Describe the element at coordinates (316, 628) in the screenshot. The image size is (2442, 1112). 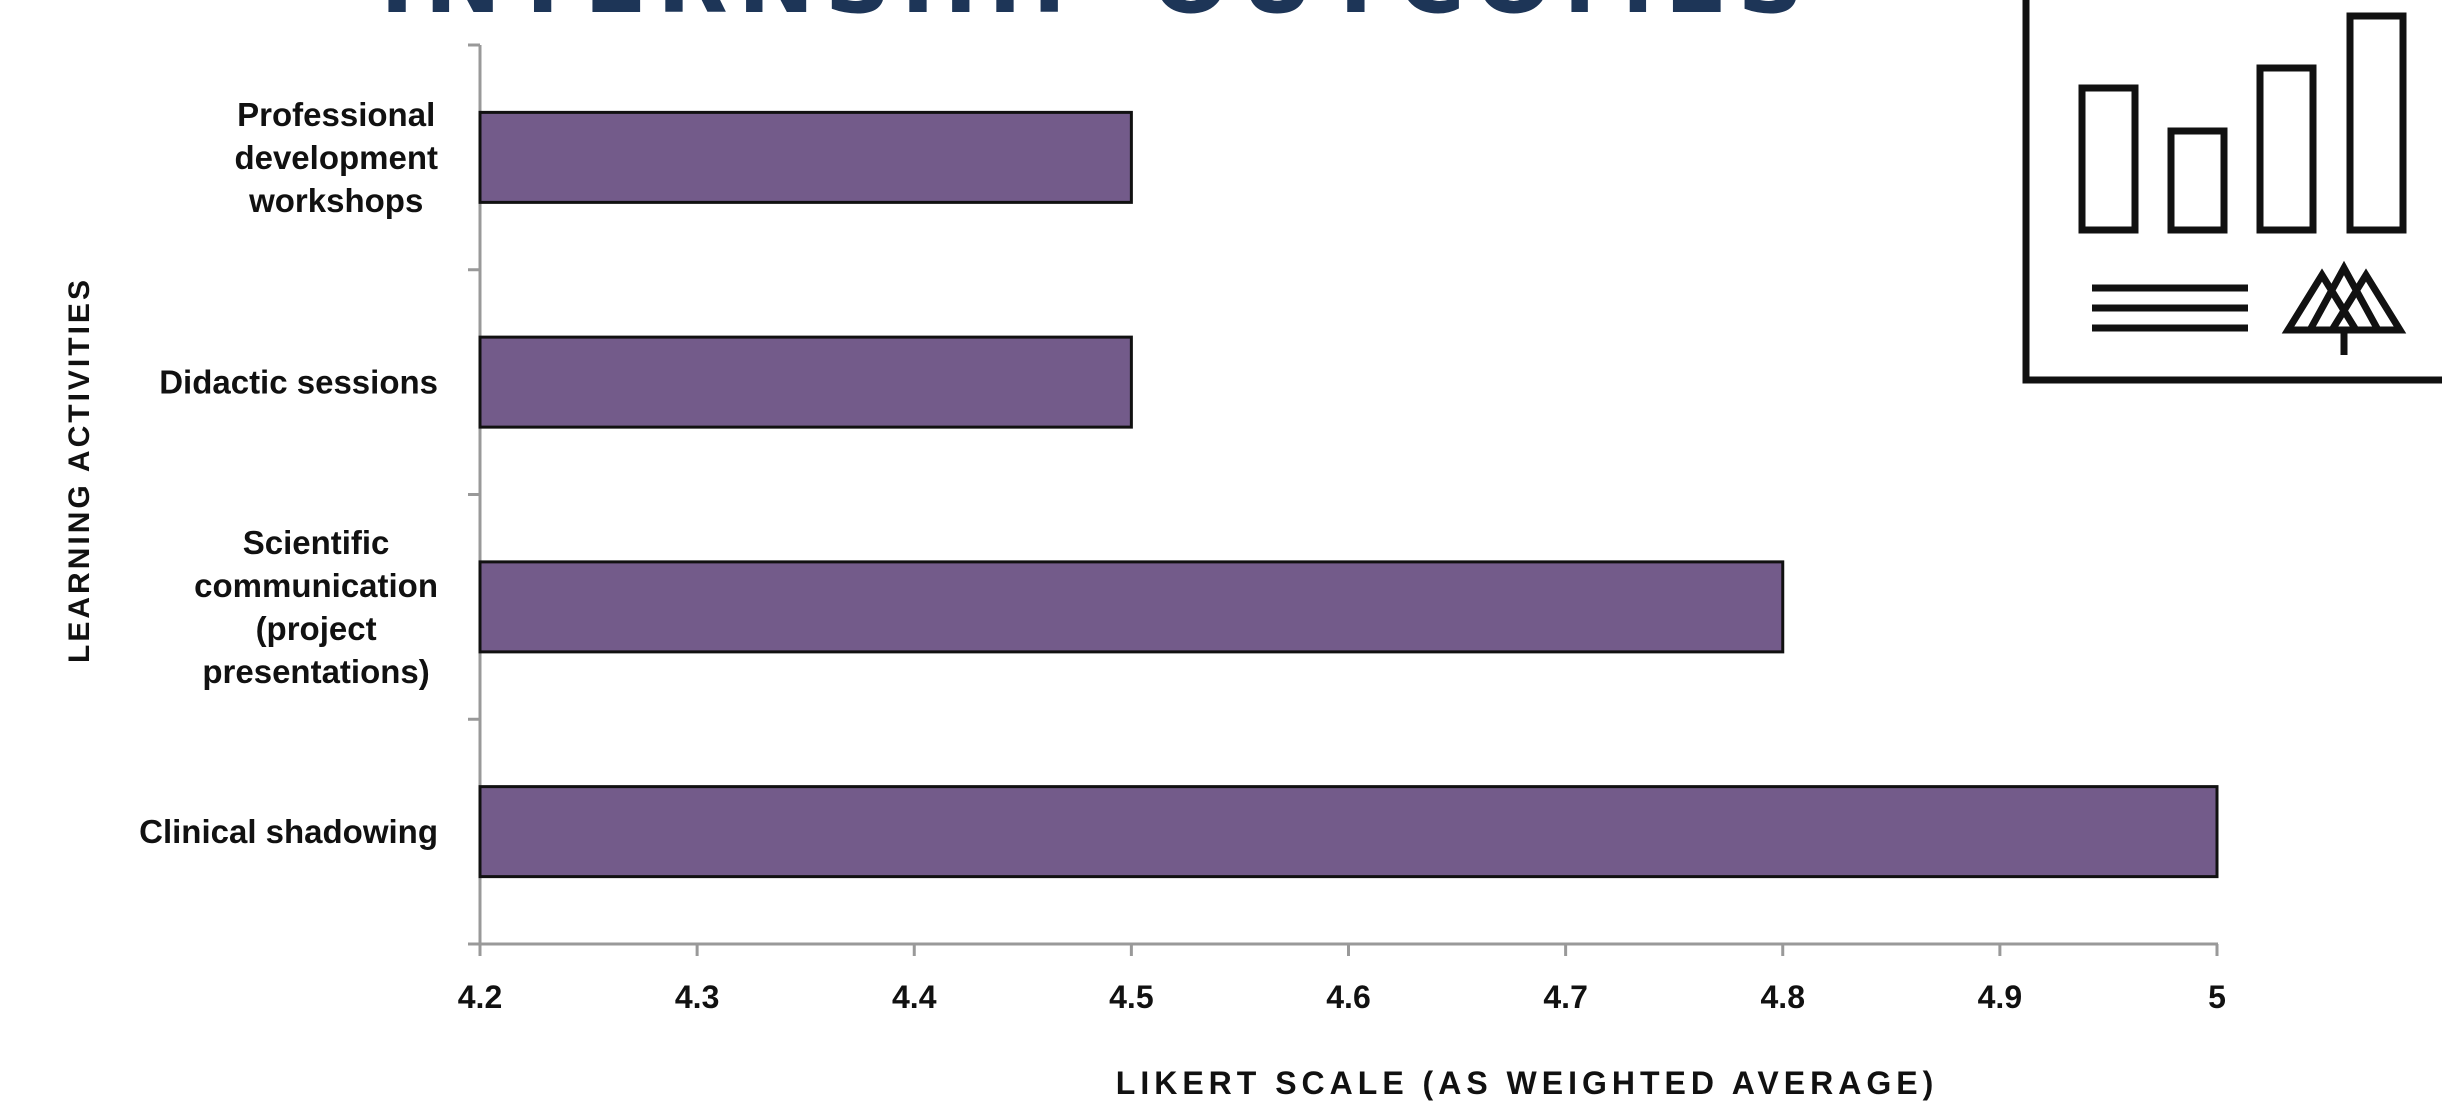
I see `category-label-line: (project` at that location.